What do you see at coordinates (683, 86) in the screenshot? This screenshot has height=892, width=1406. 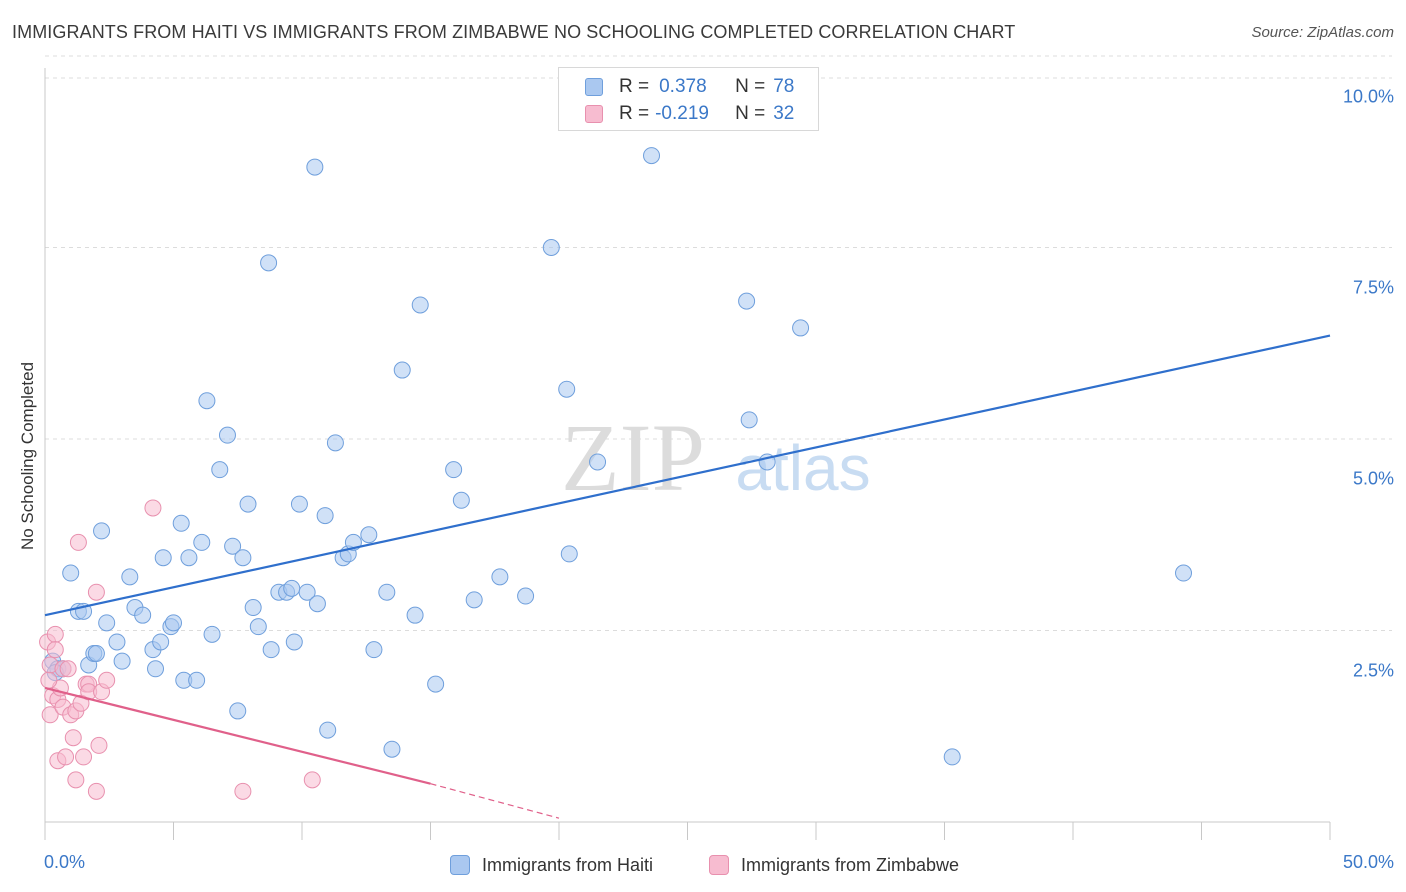 I see `r-value: 0.378` at bounding box center [683, 86].